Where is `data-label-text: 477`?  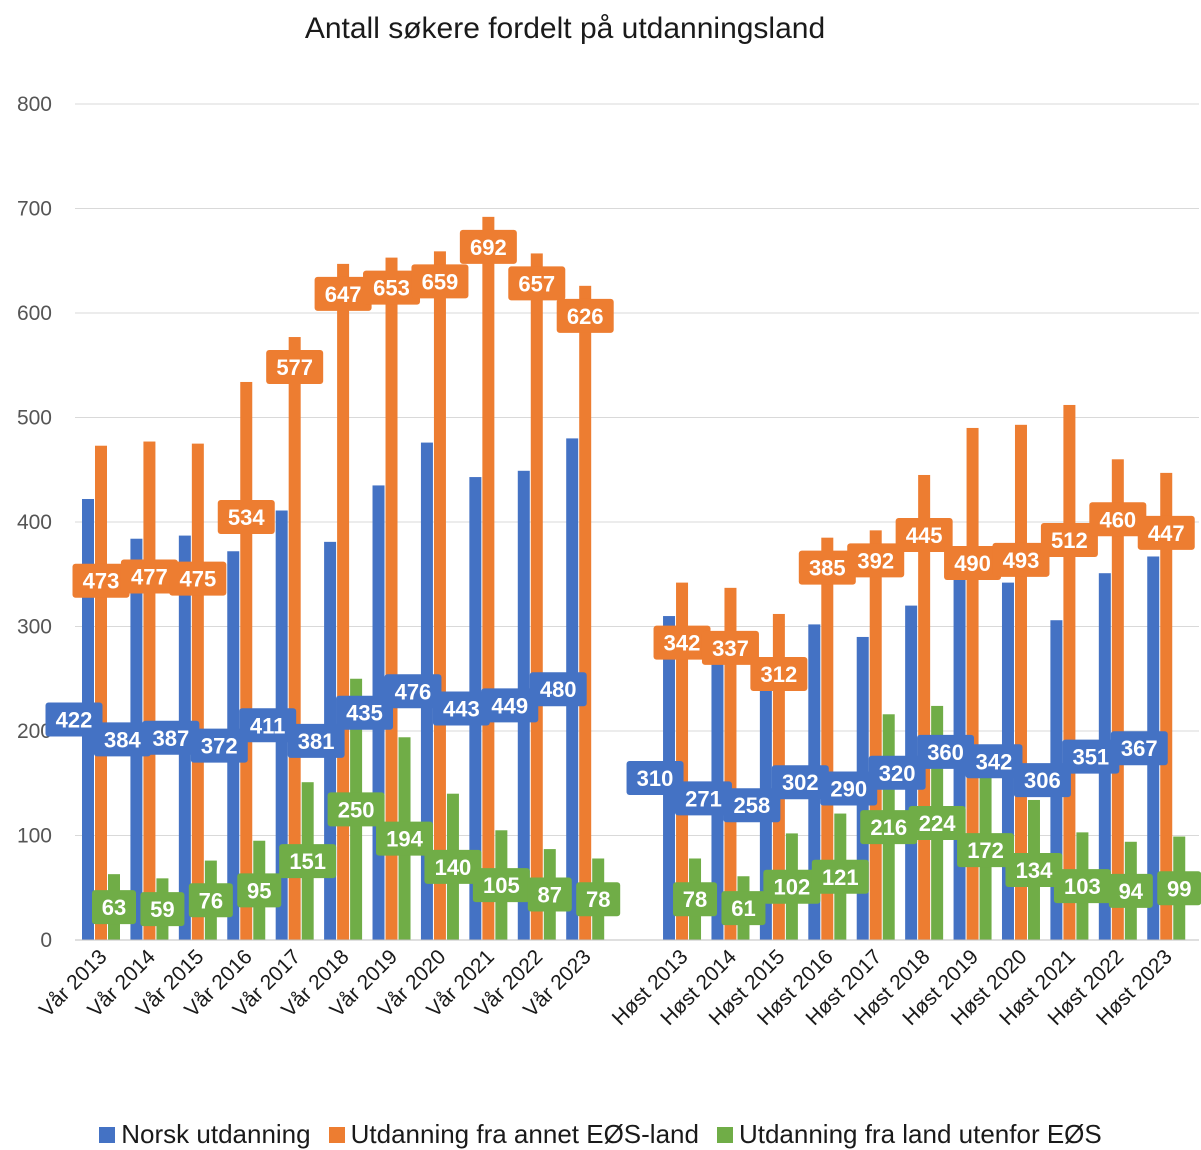
data-label-text: 477 is located at coordinates (149, 577).